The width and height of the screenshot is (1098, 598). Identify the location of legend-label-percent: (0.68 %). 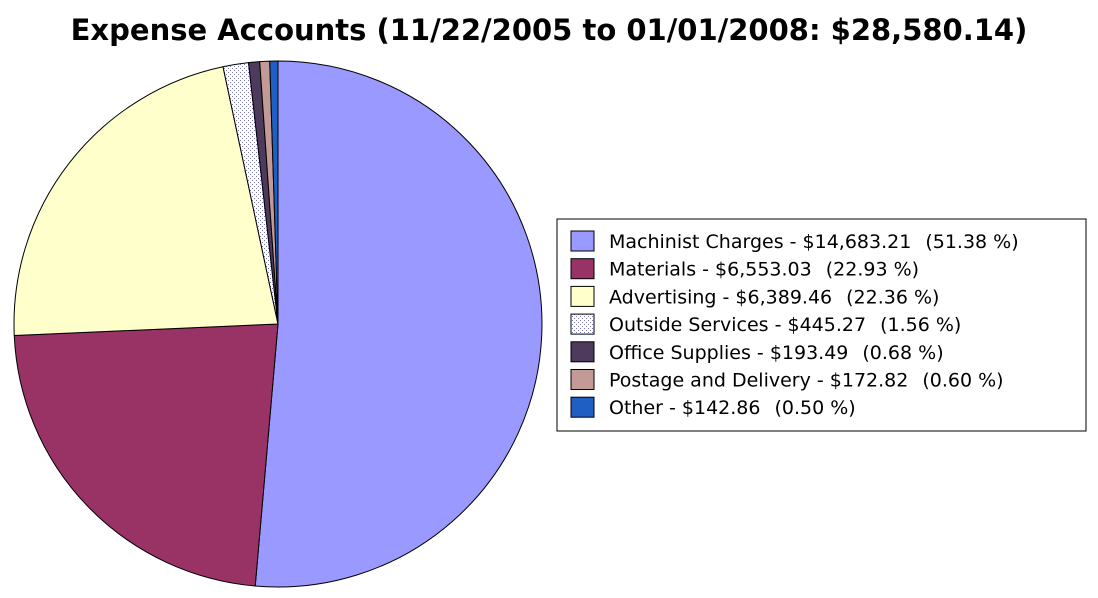
(902, 353).